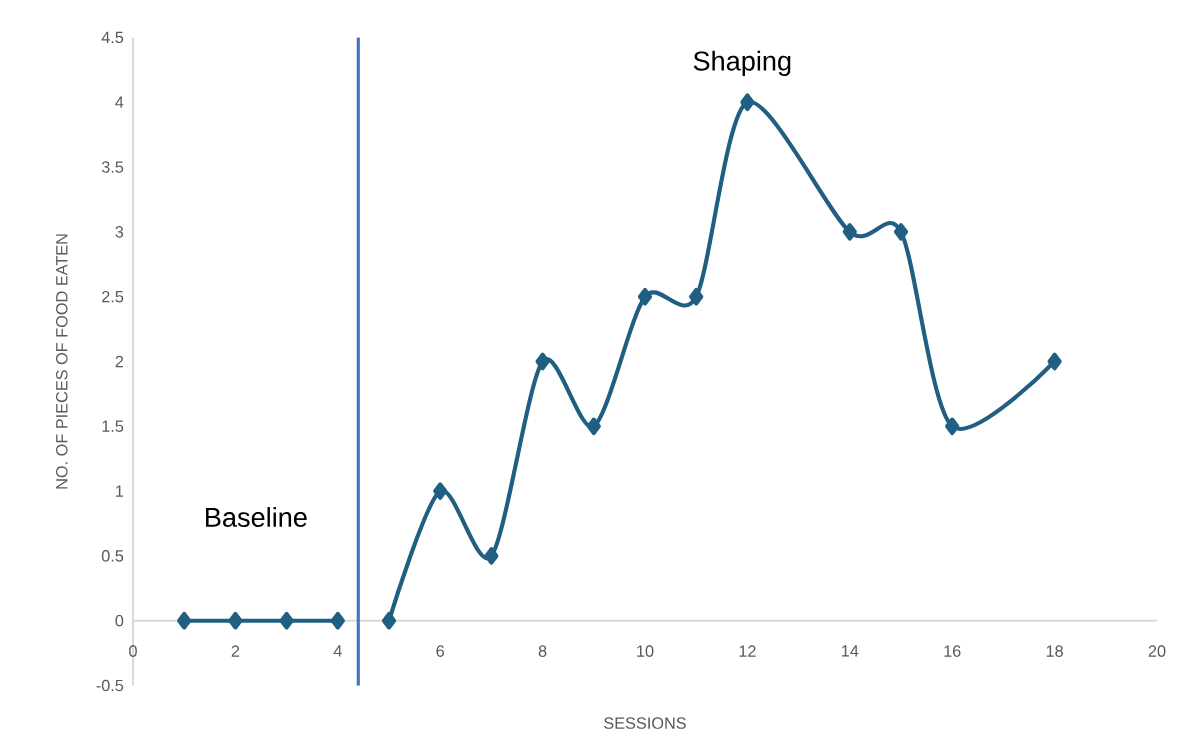  What do you see at coordinates (235, 651) in the screenshot?
I see `x-tick-label: 2` at bounding box center [235, 651].